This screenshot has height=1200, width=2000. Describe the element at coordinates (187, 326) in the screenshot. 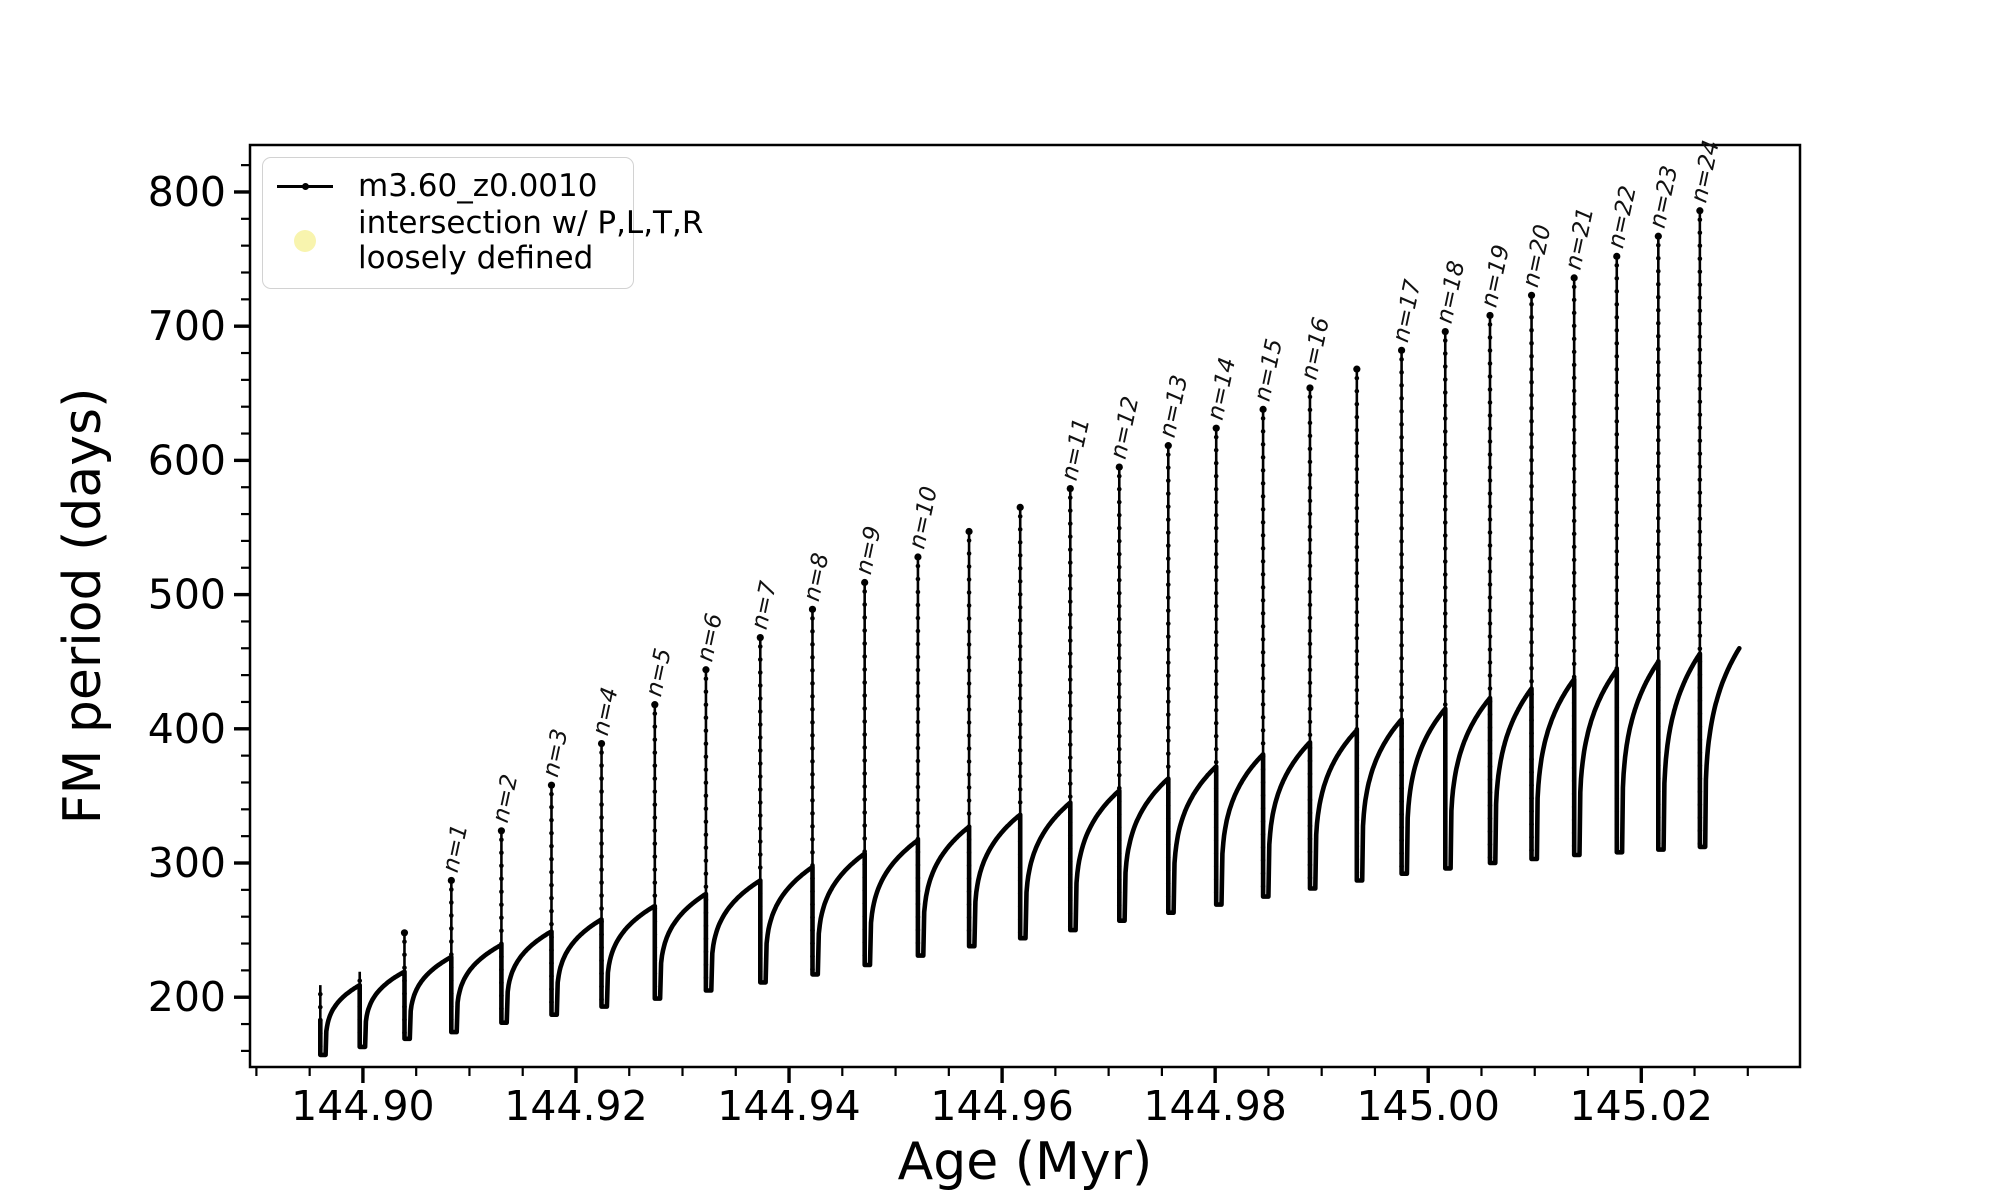

I see `y-tick-label: 700` at that location.